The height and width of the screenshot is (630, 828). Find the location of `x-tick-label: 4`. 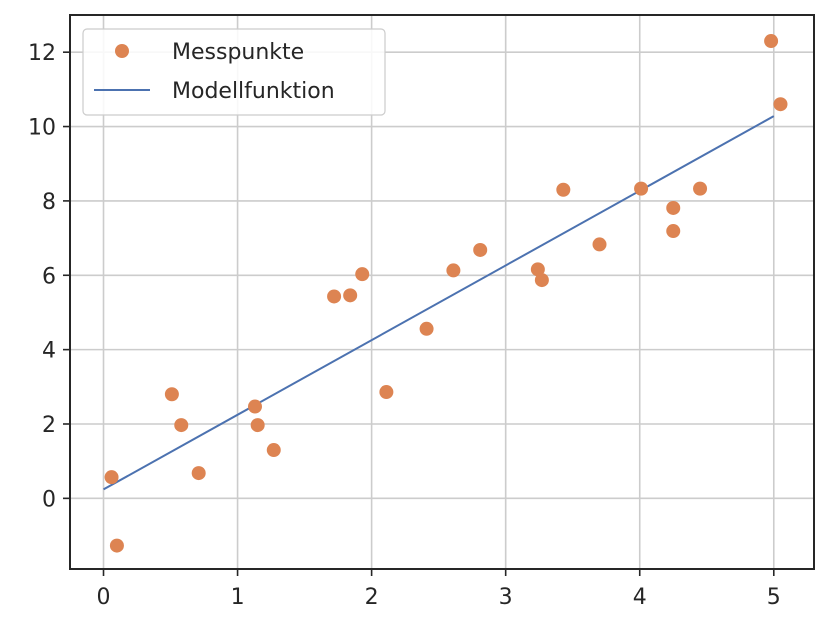

x-tick-label: 4 is located at coordinates (640, 597).